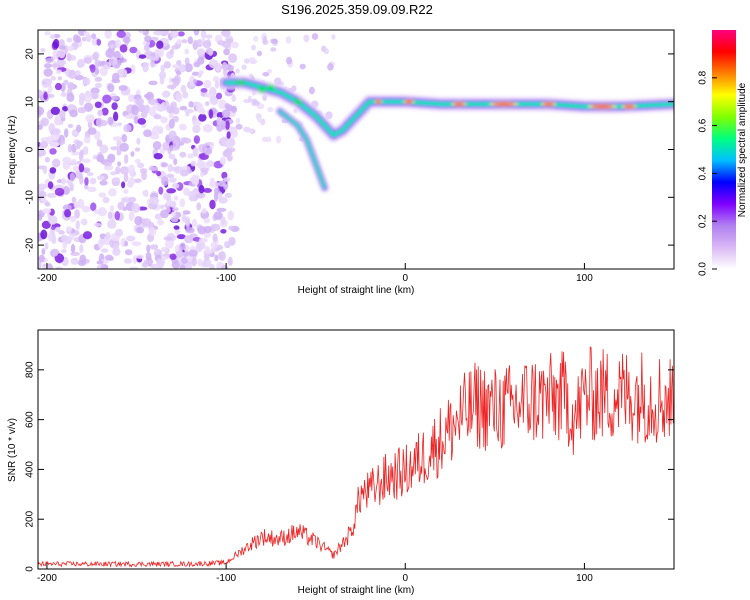 The image size is (750, 600). I want to click on y-tick-label: 400, so click(30, 469).